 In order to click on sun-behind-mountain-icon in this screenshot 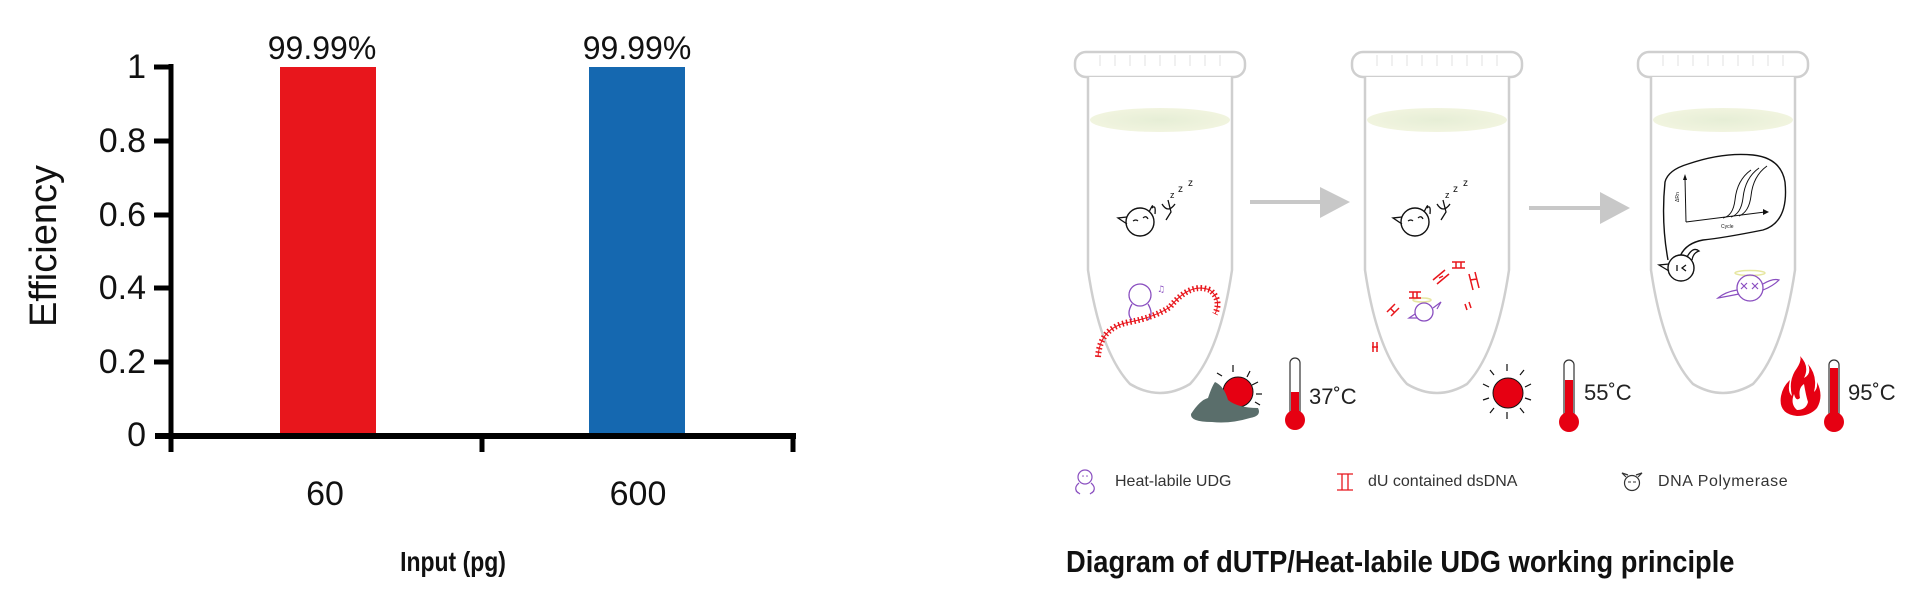, I will do `click(1226, 394)`.